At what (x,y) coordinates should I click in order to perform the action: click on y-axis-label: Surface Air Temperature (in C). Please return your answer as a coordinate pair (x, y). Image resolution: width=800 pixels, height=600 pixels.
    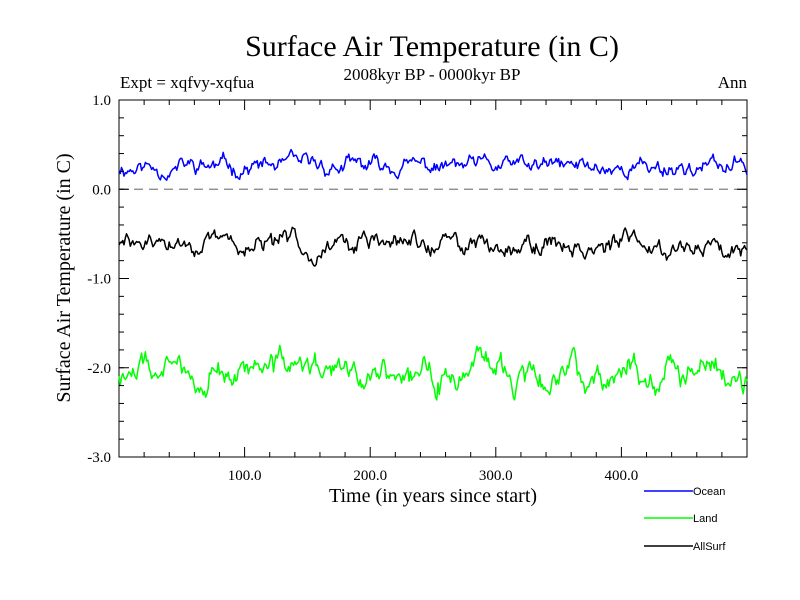
    Looking at the image, I should click on (64, 277).